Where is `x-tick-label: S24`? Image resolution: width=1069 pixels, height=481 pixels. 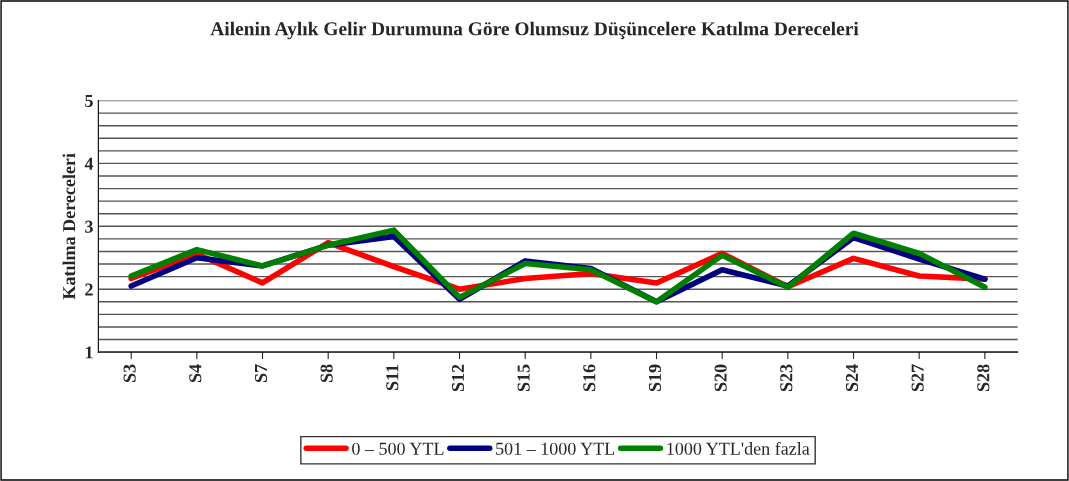 x-tick-label: S24 is located at coordinates (852, 378).